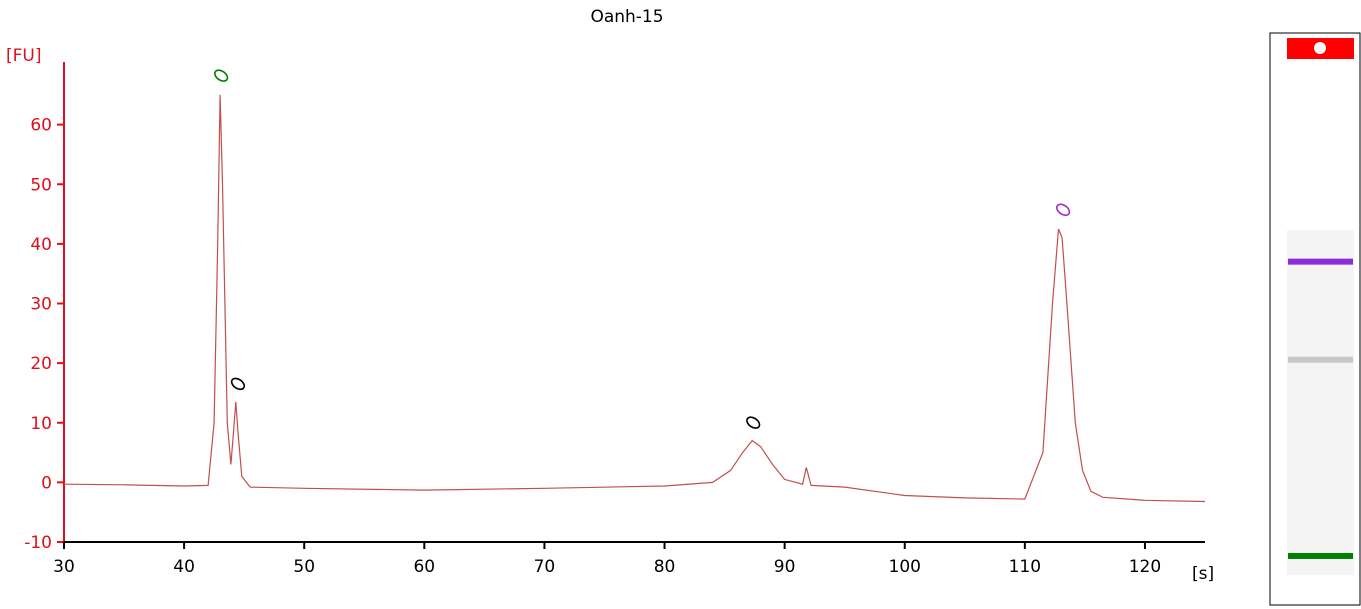 Image resolution: width=1361 pixels, height=609 pixels. What do you see at coordinates (41, 126) in the screenshot?
I see `y-tick-label: 60` at bounding box center [41, 126].